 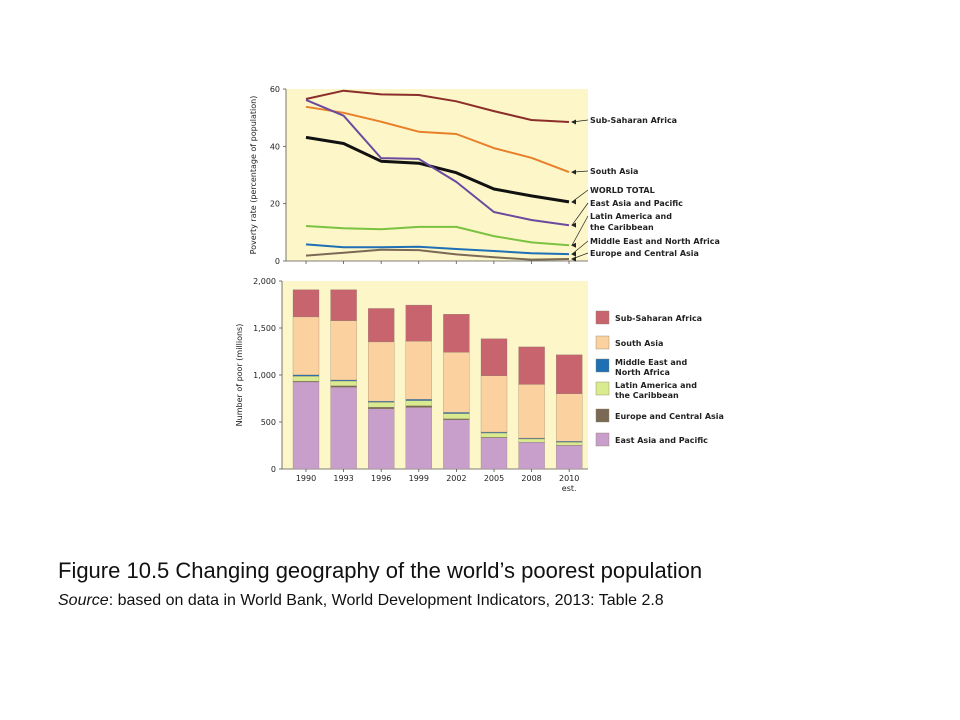 I want to click on line-label-east-asia-and-pacific: East Asia and Pacific, so click(x=636, y=203).